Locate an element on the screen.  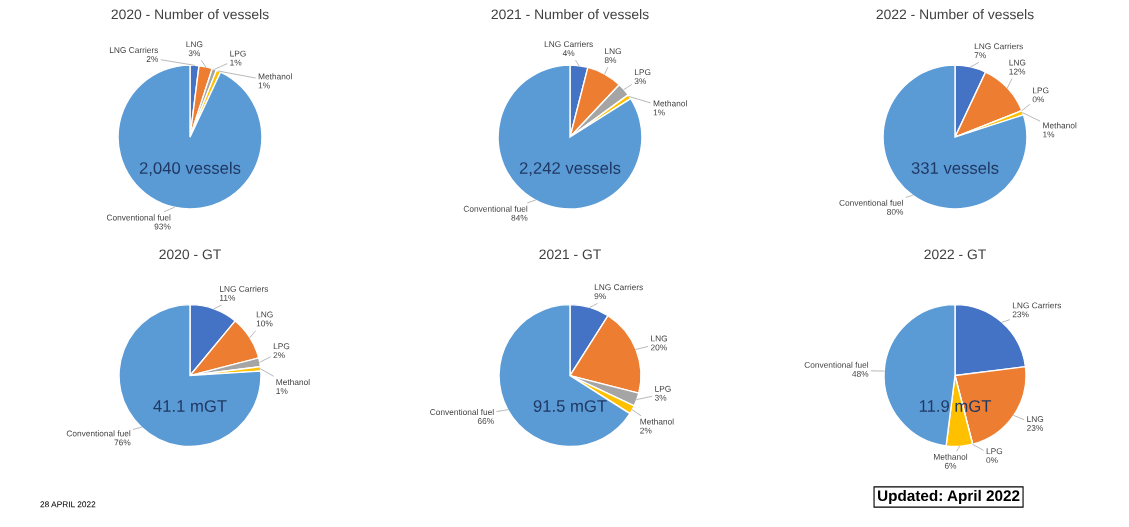
text: 331 vessels is located at coordinates (955, 167).